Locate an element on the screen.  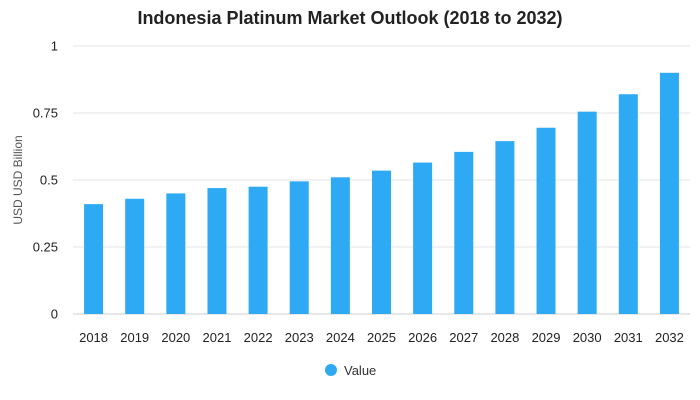
y-tick-label: 0.5 is located at coordinates (49, 180).